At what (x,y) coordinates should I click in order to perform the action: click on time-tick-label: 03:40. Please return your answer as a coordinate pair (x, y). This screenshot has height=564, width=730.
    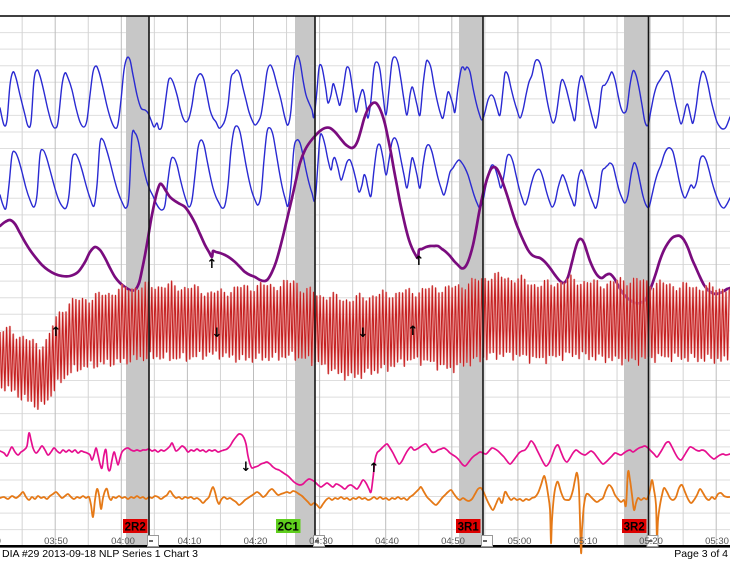
    Looking at the image, I should click on (0, 541).